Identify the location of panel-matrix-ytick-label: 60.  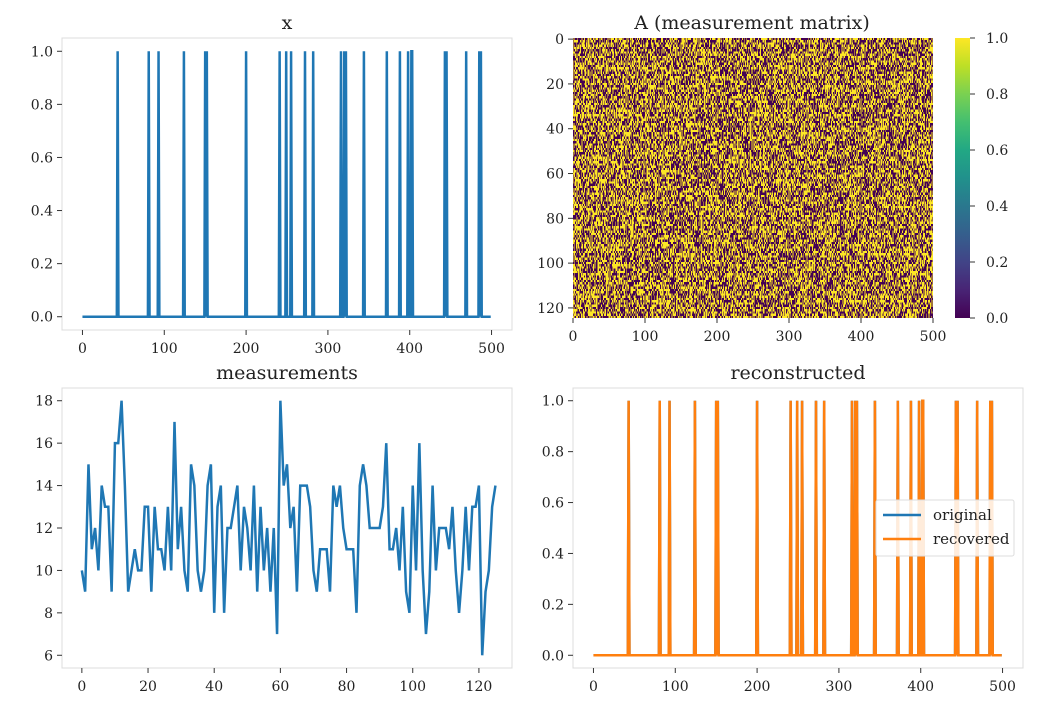
(555, 175).